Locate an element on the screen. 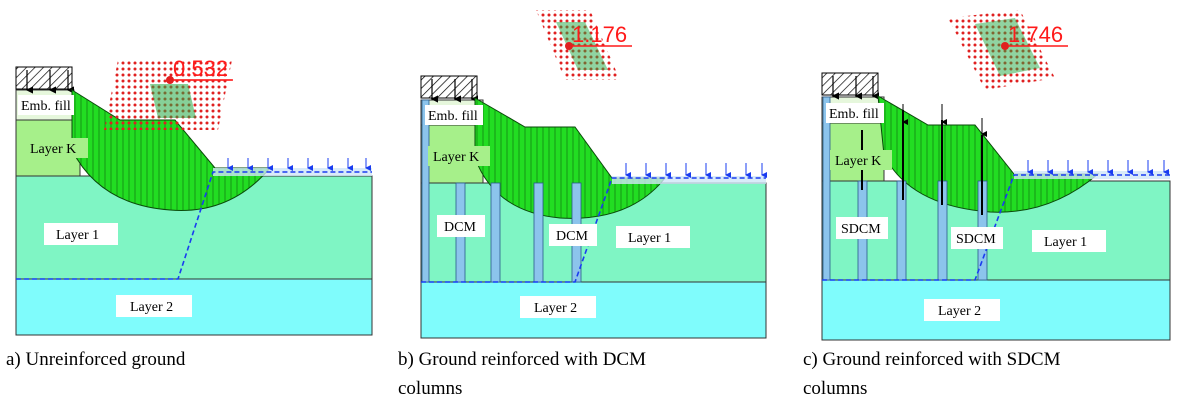  layer-2-region is located at coordinates (194, 307).